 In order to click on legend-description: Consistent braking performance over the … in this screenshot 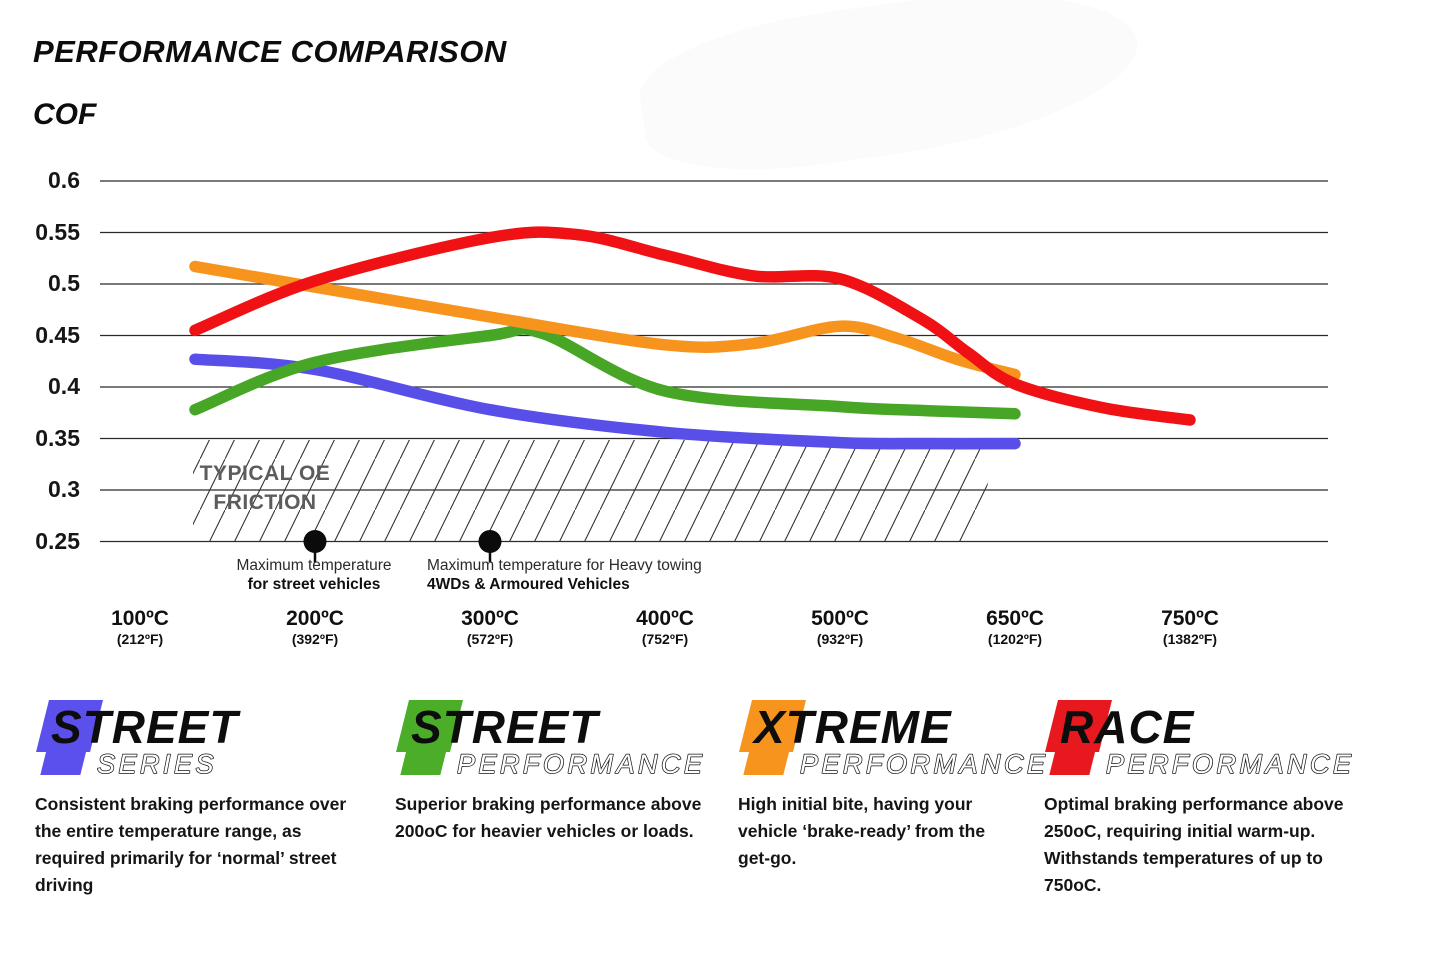, I will do `click(191, 844)`.